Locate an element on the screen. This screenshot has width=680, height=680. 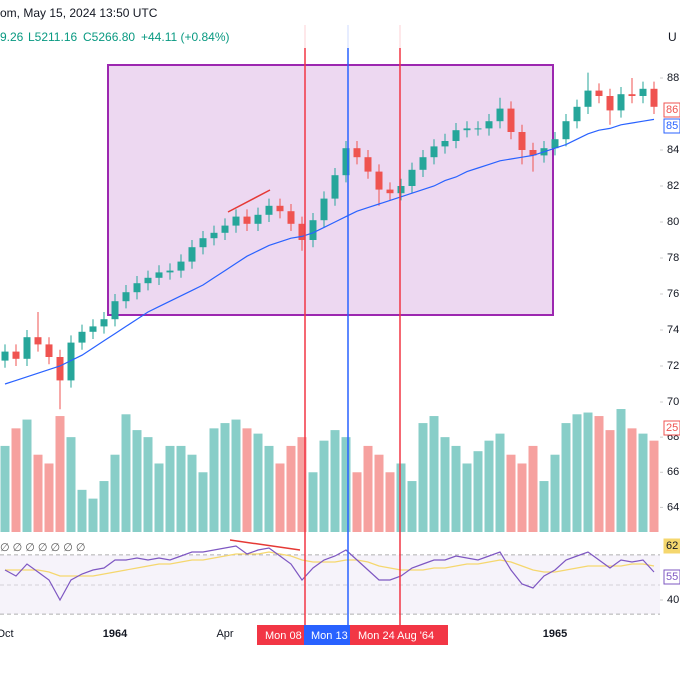
y-tick-label: 80 is located at coordinates (673, 222).